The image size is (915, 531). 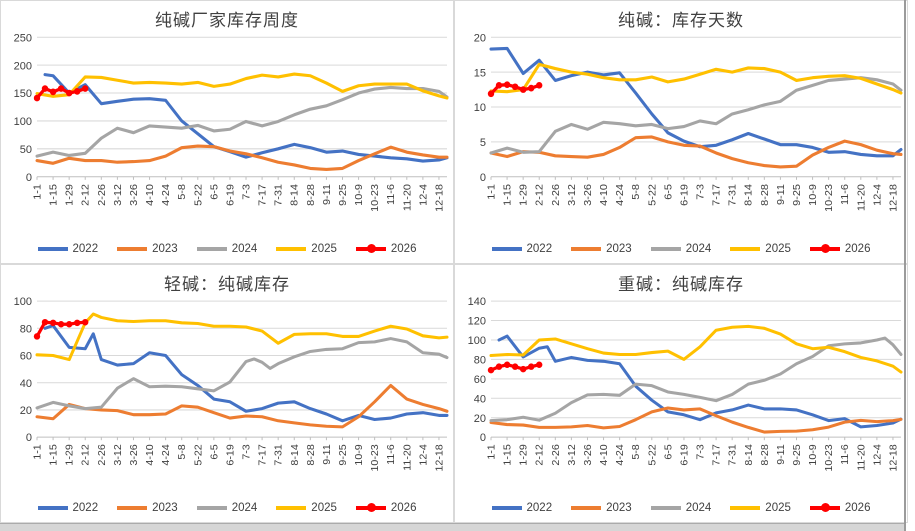 I want to click on series-line-2024, so click(x=242, y=121).